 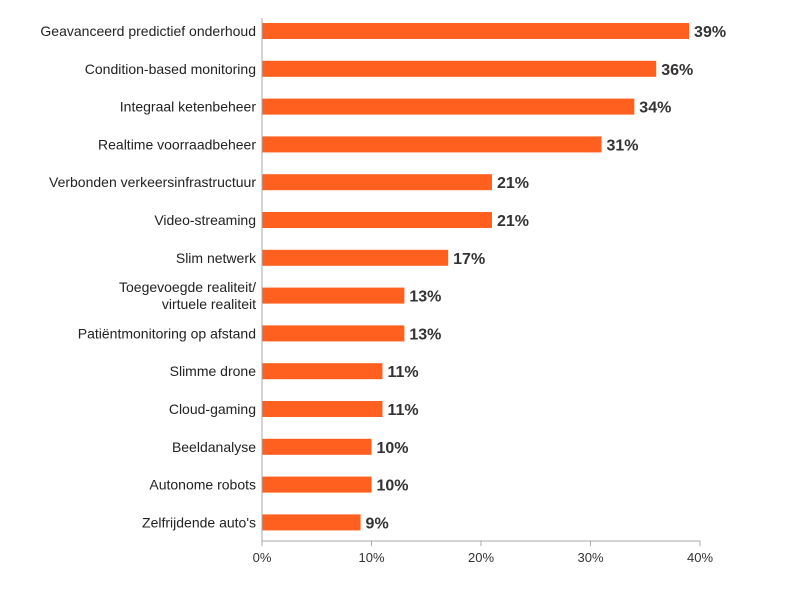 I want to click on x-tick-label: 20%, so click(x=481, y=557).